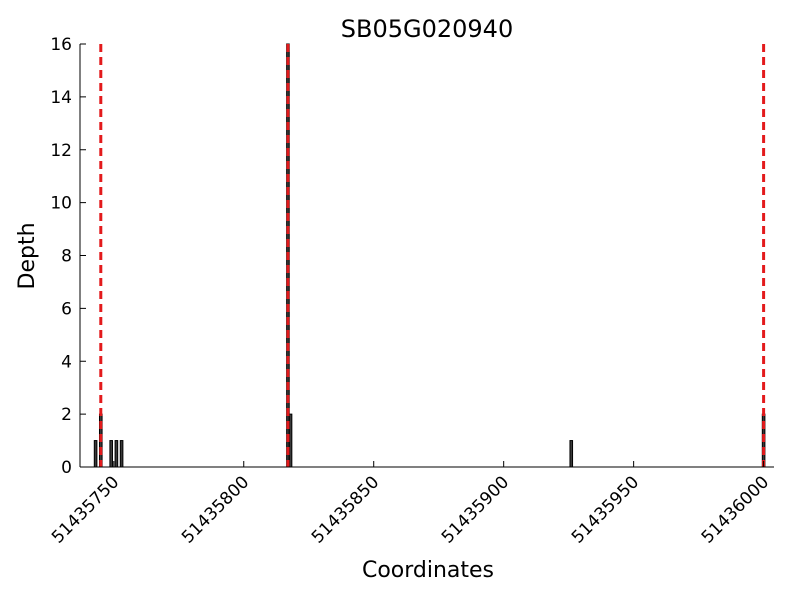 The width and height of the screenshot is (800, 600). Describe the element at coordinates (66, 415) in the screenshot. I see `y-tick-label-1: 2` at that location.